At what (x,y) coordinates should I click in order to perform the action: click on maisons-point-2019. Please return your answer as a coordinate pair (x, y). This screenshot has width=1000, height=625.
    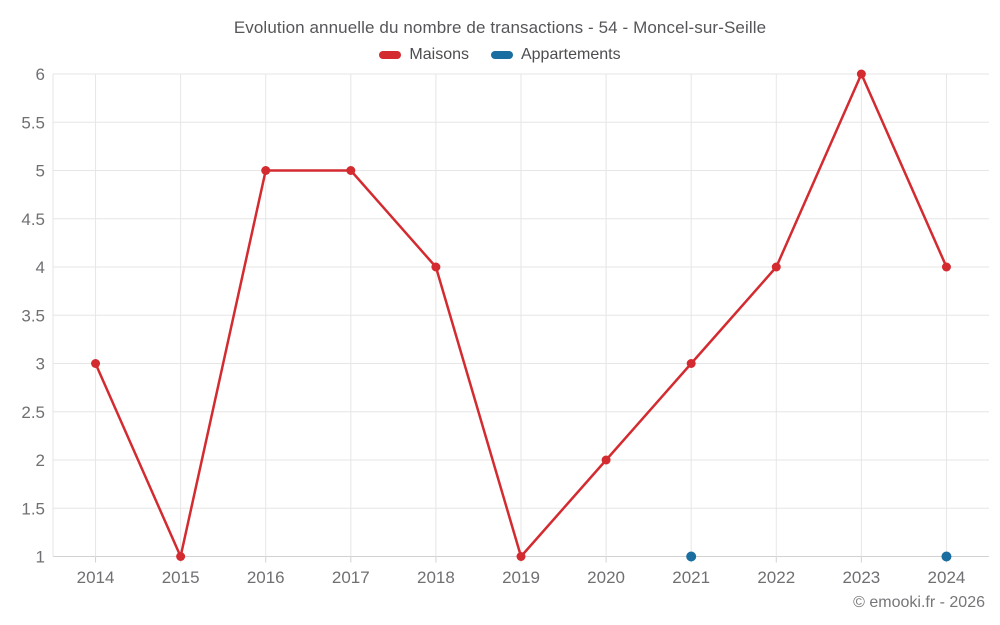
    Looking at the image, I should click on (521, 556).